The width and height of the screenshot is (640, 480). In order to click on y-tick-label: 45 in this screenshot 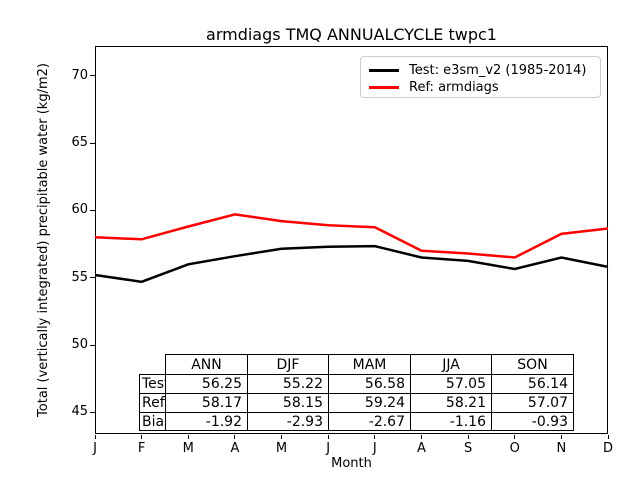, I will do `click(79, 412)`.